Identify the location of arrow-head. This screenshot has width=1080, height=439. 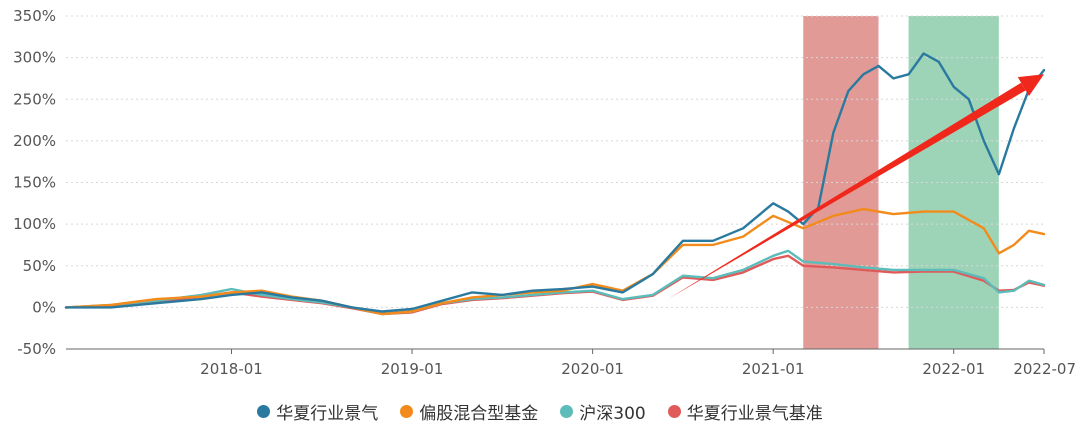
(1030, 85).